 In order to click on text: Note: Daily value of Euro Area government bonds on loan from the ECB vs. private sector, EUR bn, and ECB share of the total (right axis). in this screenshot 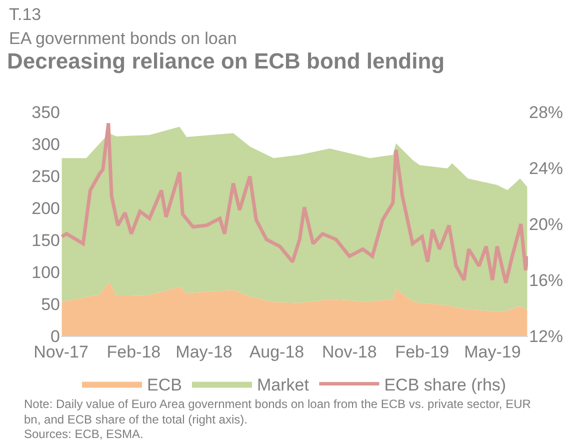, I will do `click(278, 412)`.